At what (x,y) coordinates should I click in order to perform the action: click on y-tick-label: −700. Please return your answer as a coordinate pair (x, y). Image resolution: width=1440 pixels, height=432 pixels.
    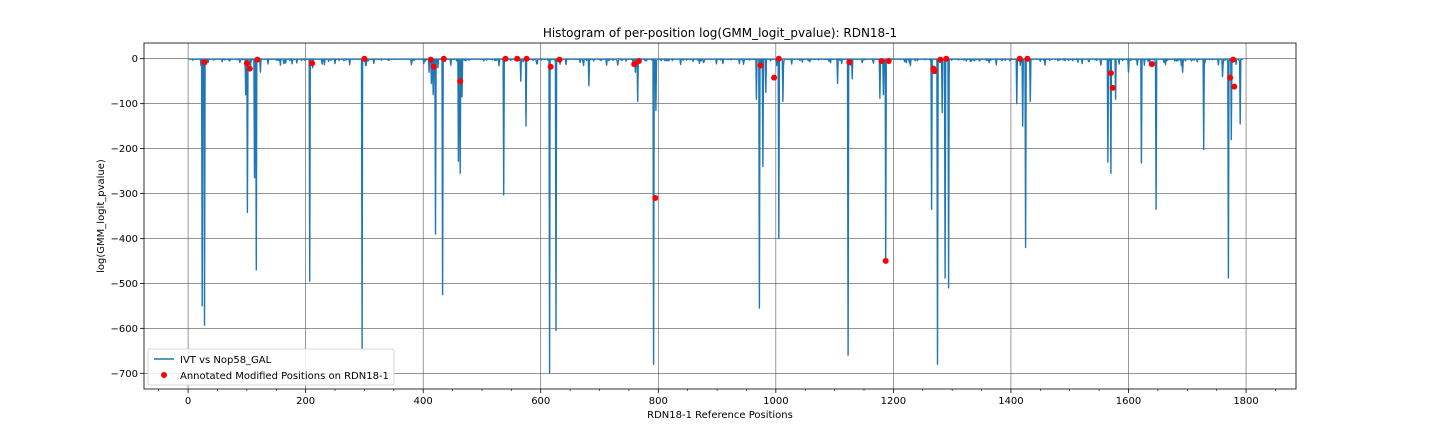
    Looking at the image, I should click on (124, 374).